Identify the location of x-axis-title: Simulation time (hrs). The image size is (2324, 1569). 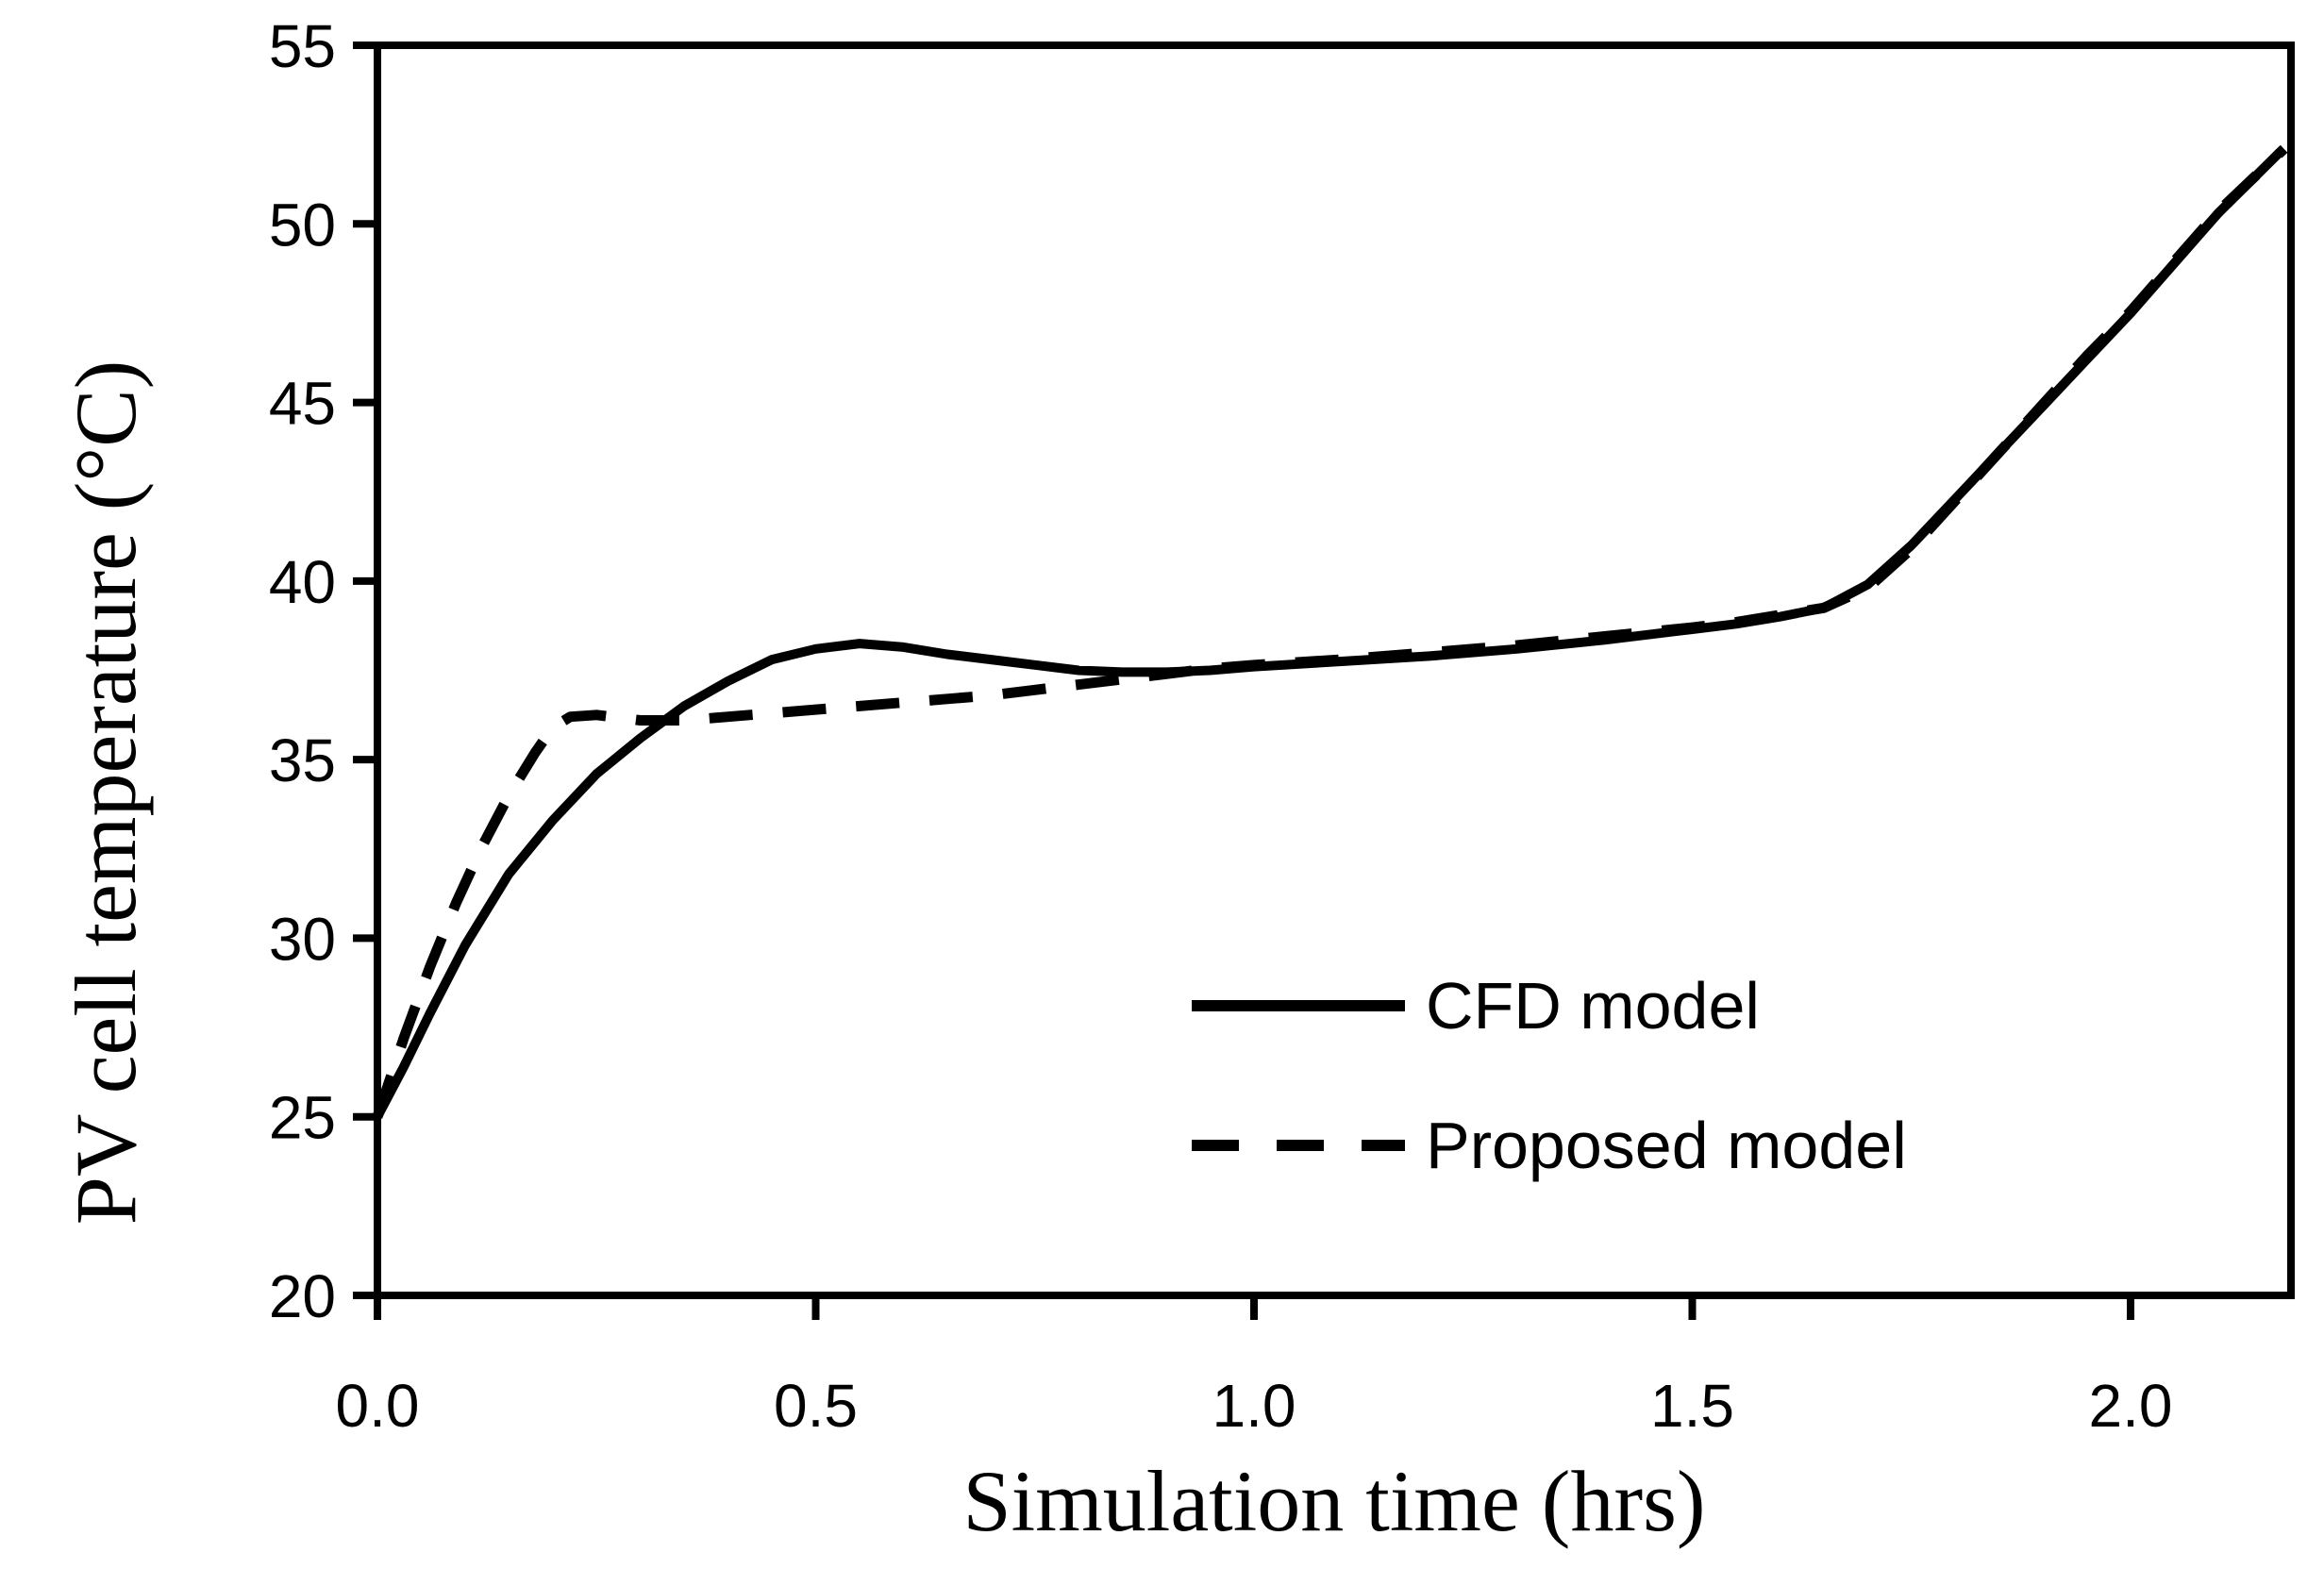
(1334, 1501).